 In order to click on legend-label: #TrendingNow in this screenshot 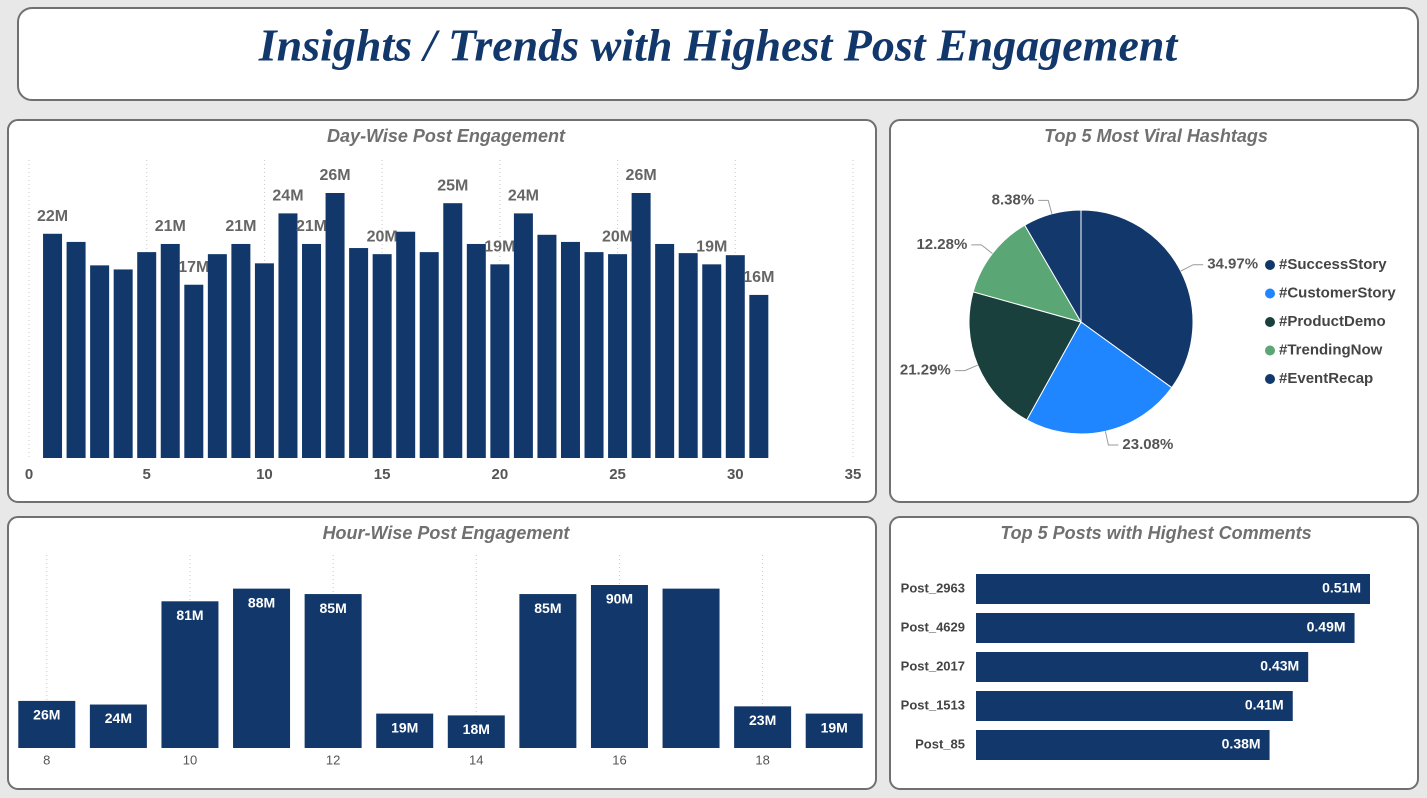, I will do `click(1331, 349)`.